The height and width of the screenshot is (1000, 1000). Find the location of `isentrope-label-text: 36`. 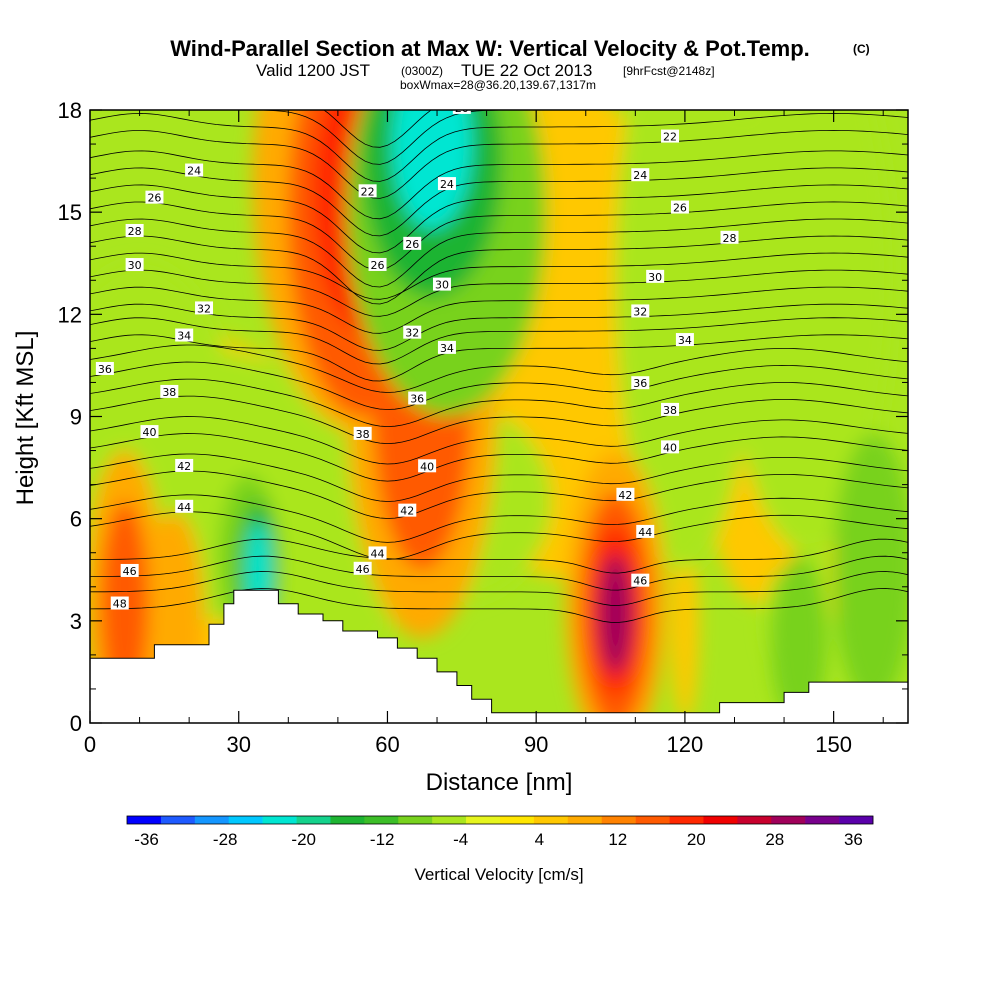

isentrope-label-text: 36 is located at coordinates (105, 369).